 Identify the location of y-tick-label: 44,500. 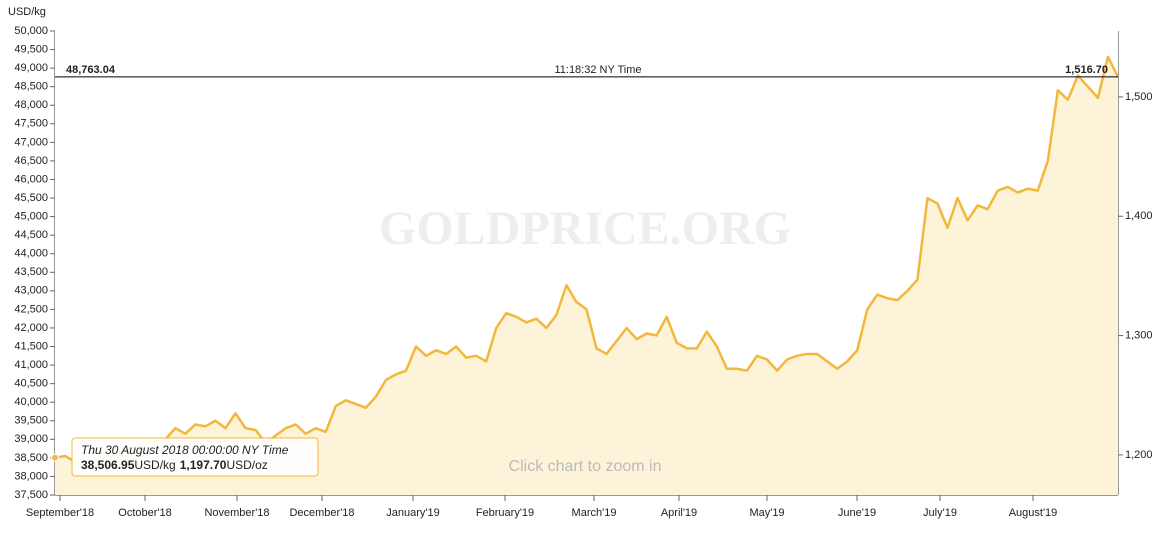
(31, 235).